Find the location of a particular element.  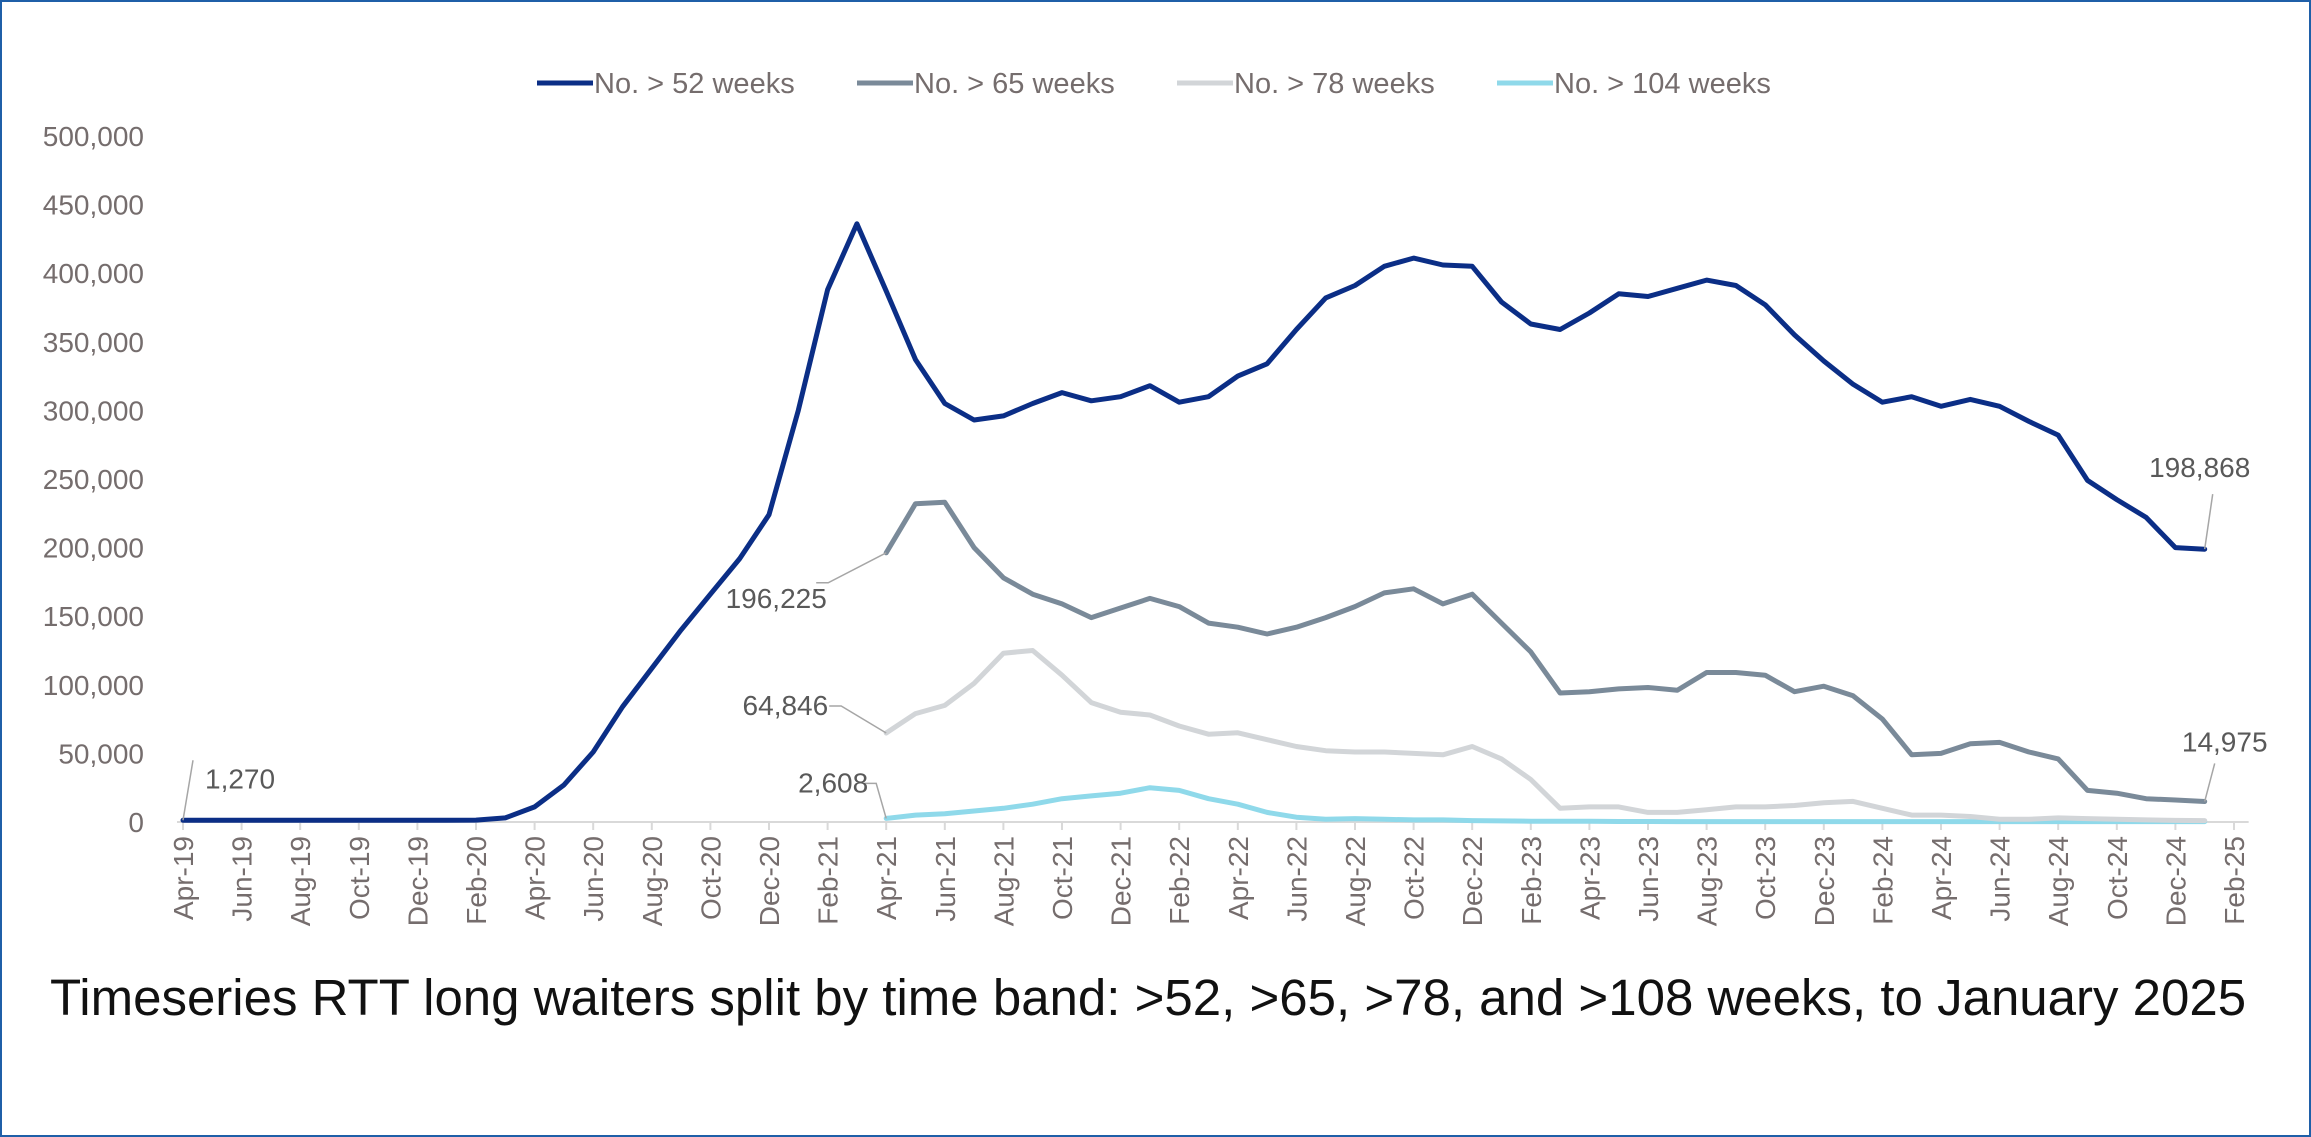

x-tick-label: Aug-20 is located at coordinates (652, 881).